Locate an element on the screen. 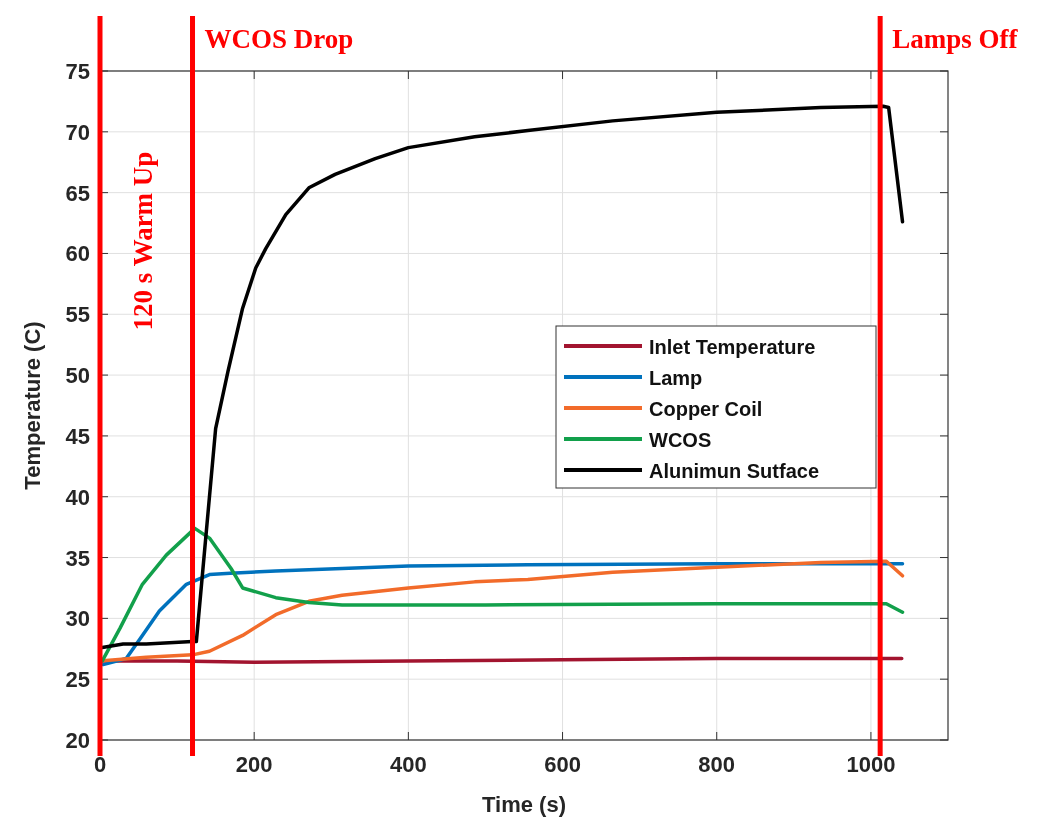  y-tick-label: 30 is located at coordinates (77, 619).